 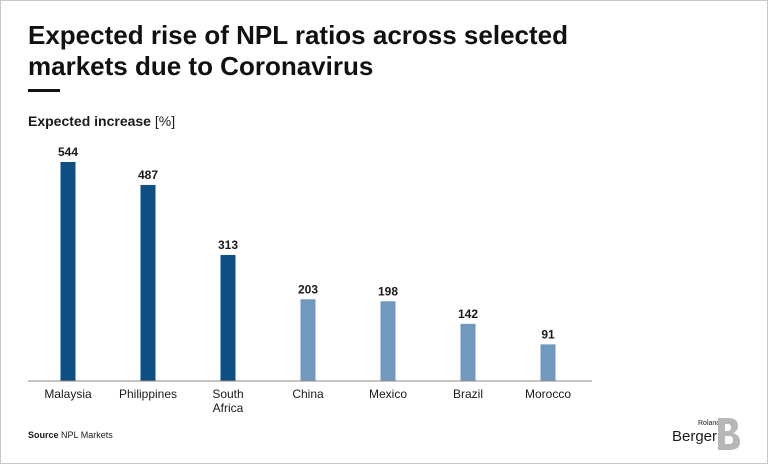 I want to click on category-label-line: China, so click(x=308, y=394).